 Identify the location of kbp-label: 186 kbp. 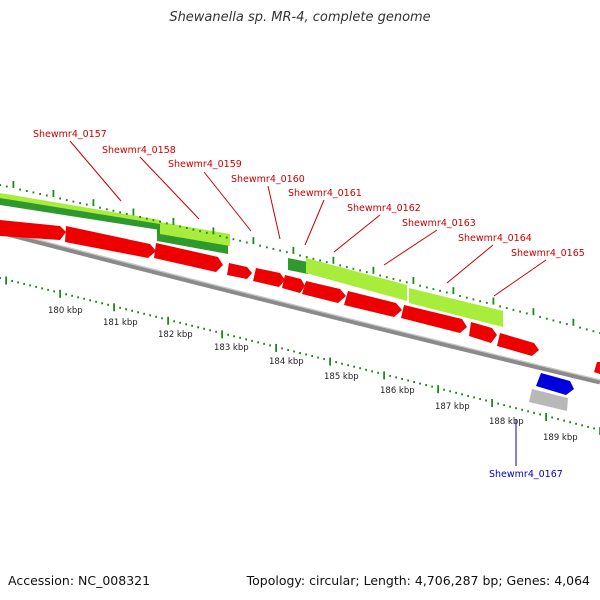
(397, 391).